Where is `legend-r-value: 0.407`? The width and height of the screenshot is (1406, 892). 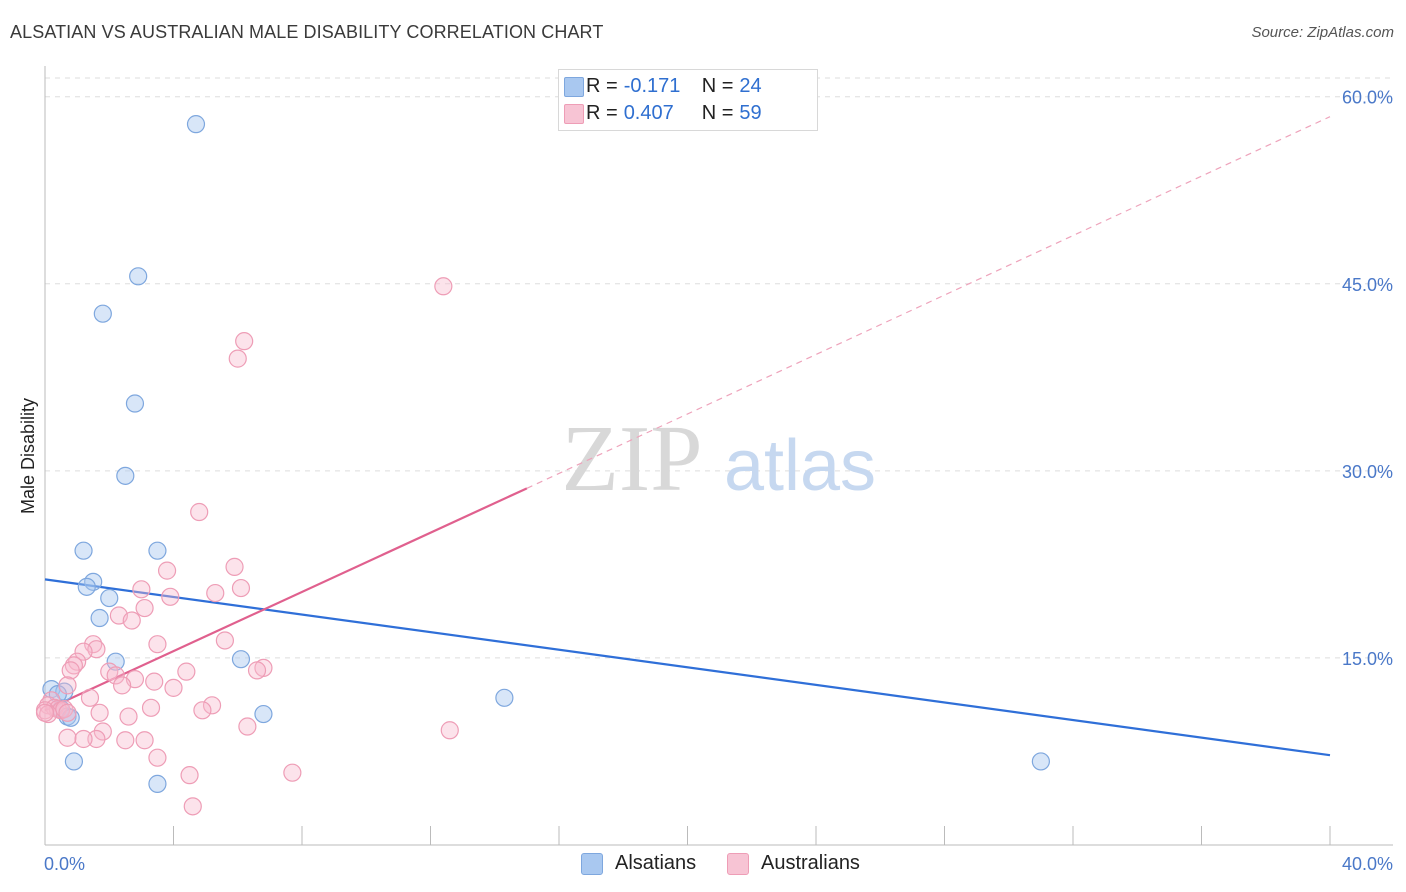 legend-r-value: 0.407 is located at coordinates (648, 112).